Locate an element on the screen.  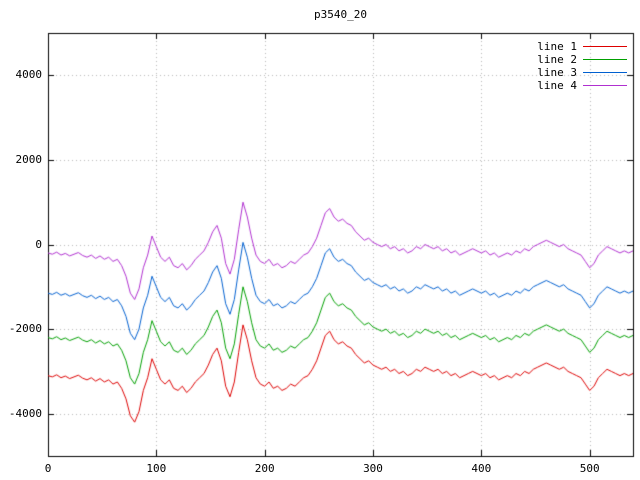
y-tick-label: -4000 is located at coordinates (25, 413).